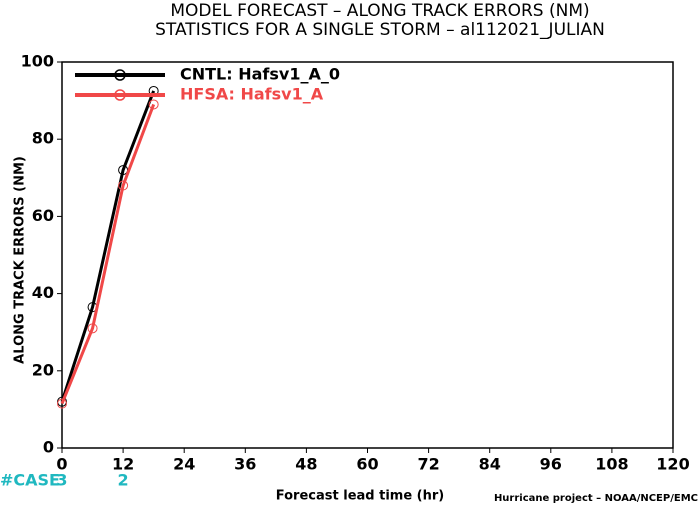 The height and width of the screenshot is (506, 700). I want to click on x-tick-label: 108, so click(611, 464).